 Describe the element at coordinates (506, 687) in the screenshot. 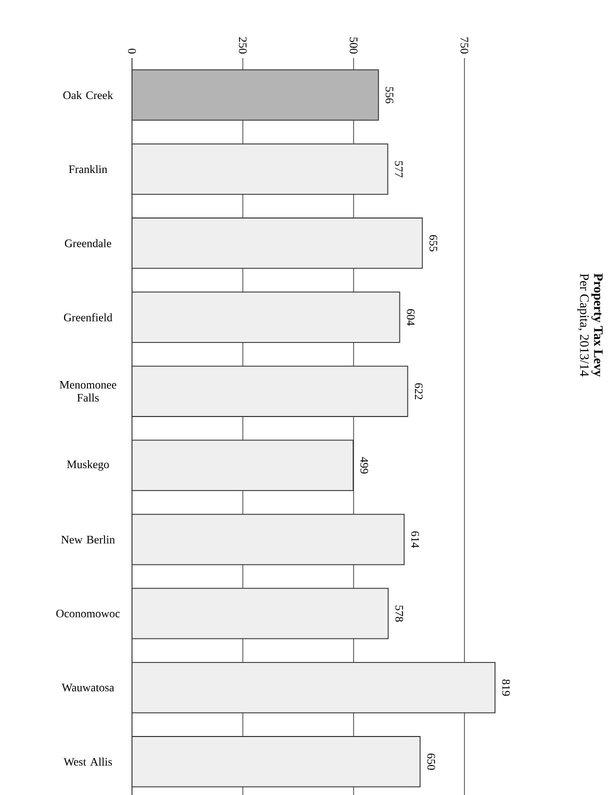

I see `data-label: 819` at that location.